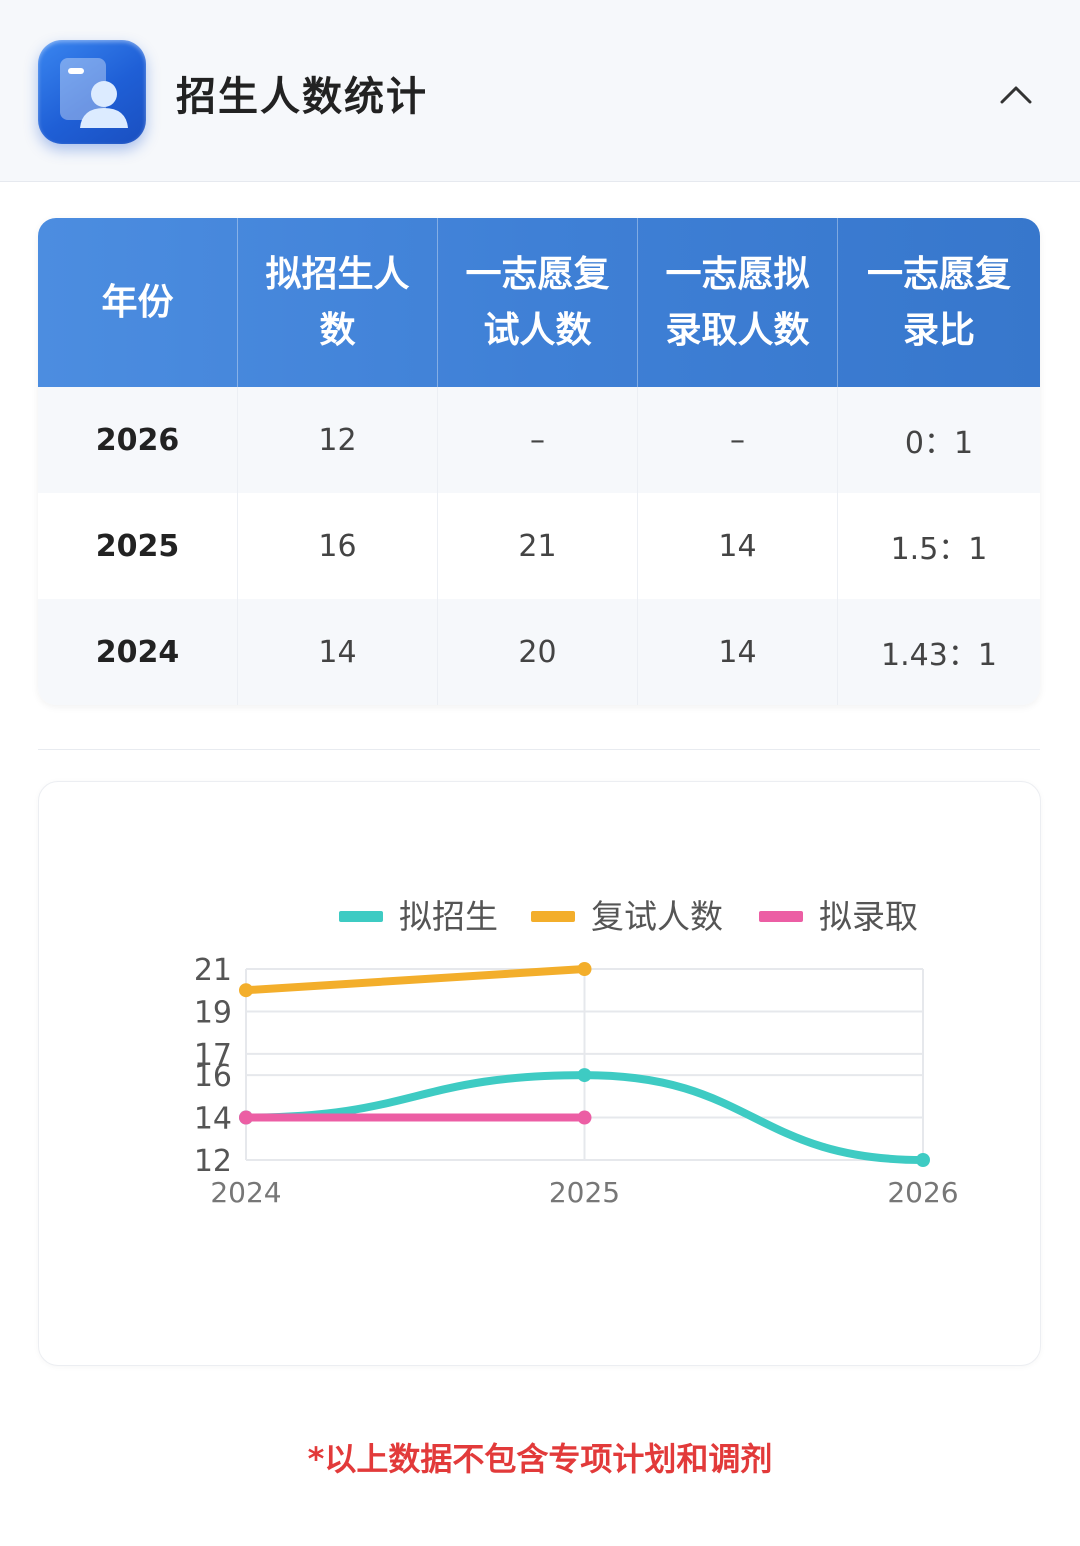  Describe the element at coordinates (138, 652) in the screenshot. I see `table-cell: 2024` at that location.